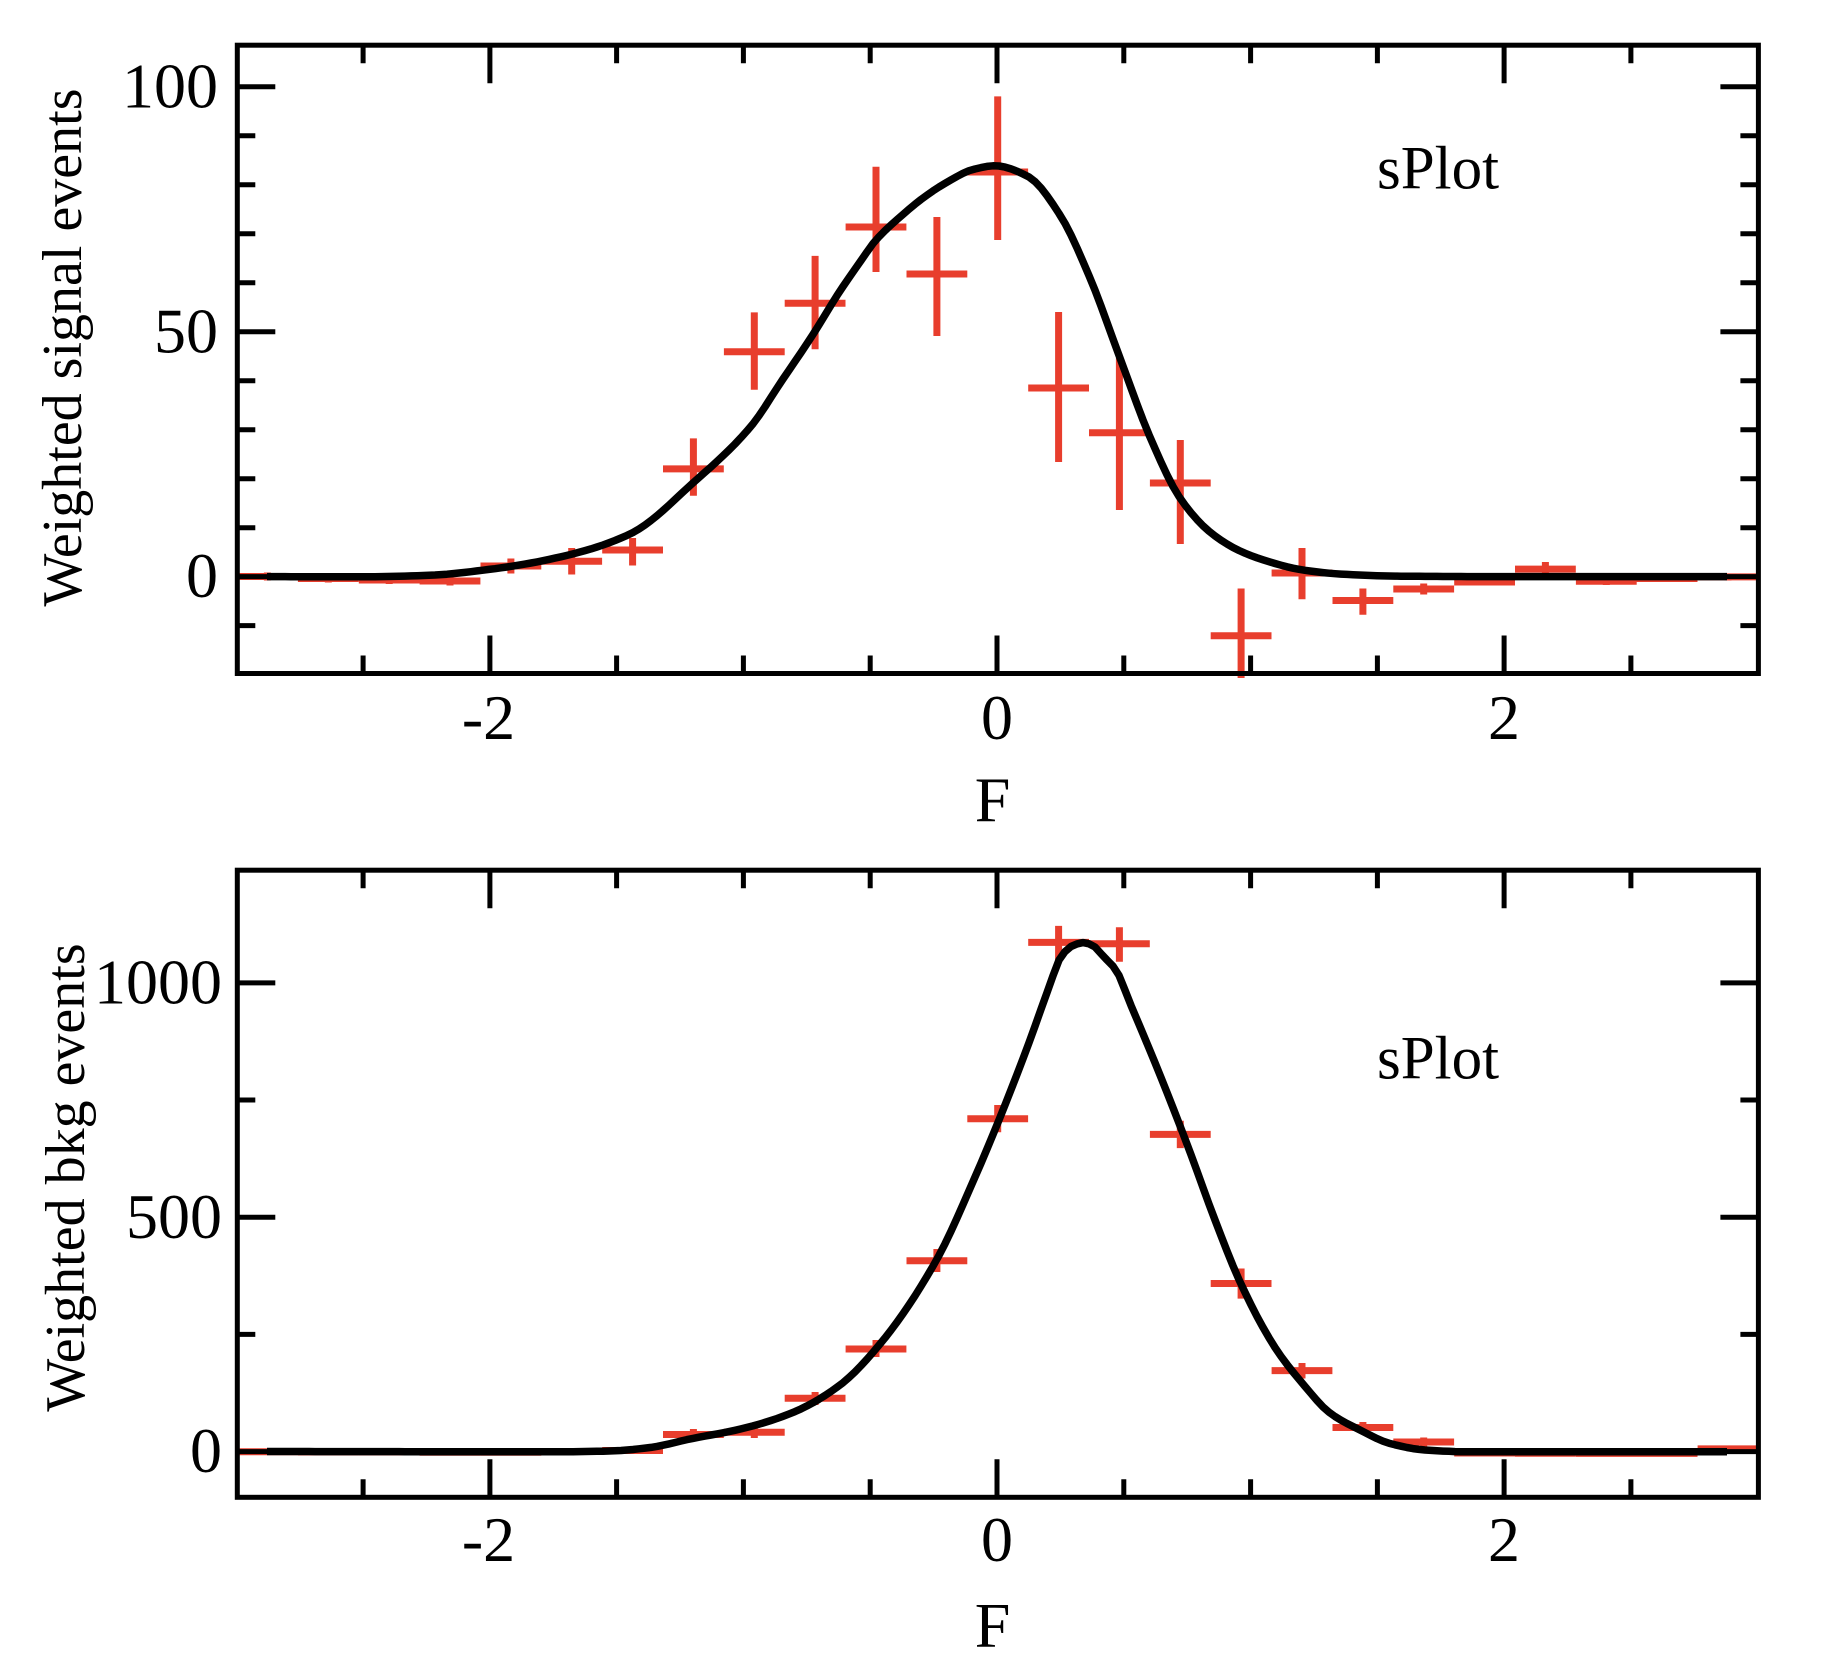 The image size is (1844, 1674). Describe the element at coordinates (170, 85) in the screenshot. I see `svg-text: 100` at that location.